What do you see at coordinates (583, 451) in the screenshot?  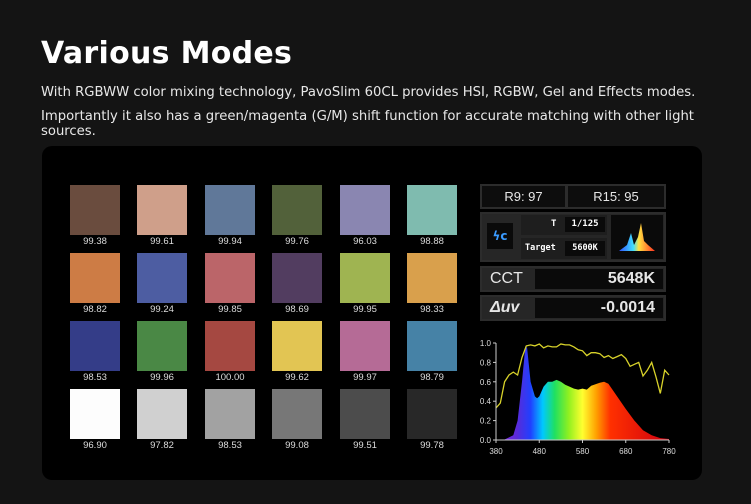 I see `x-tick-label: 580` at bounding box center [583, 451].